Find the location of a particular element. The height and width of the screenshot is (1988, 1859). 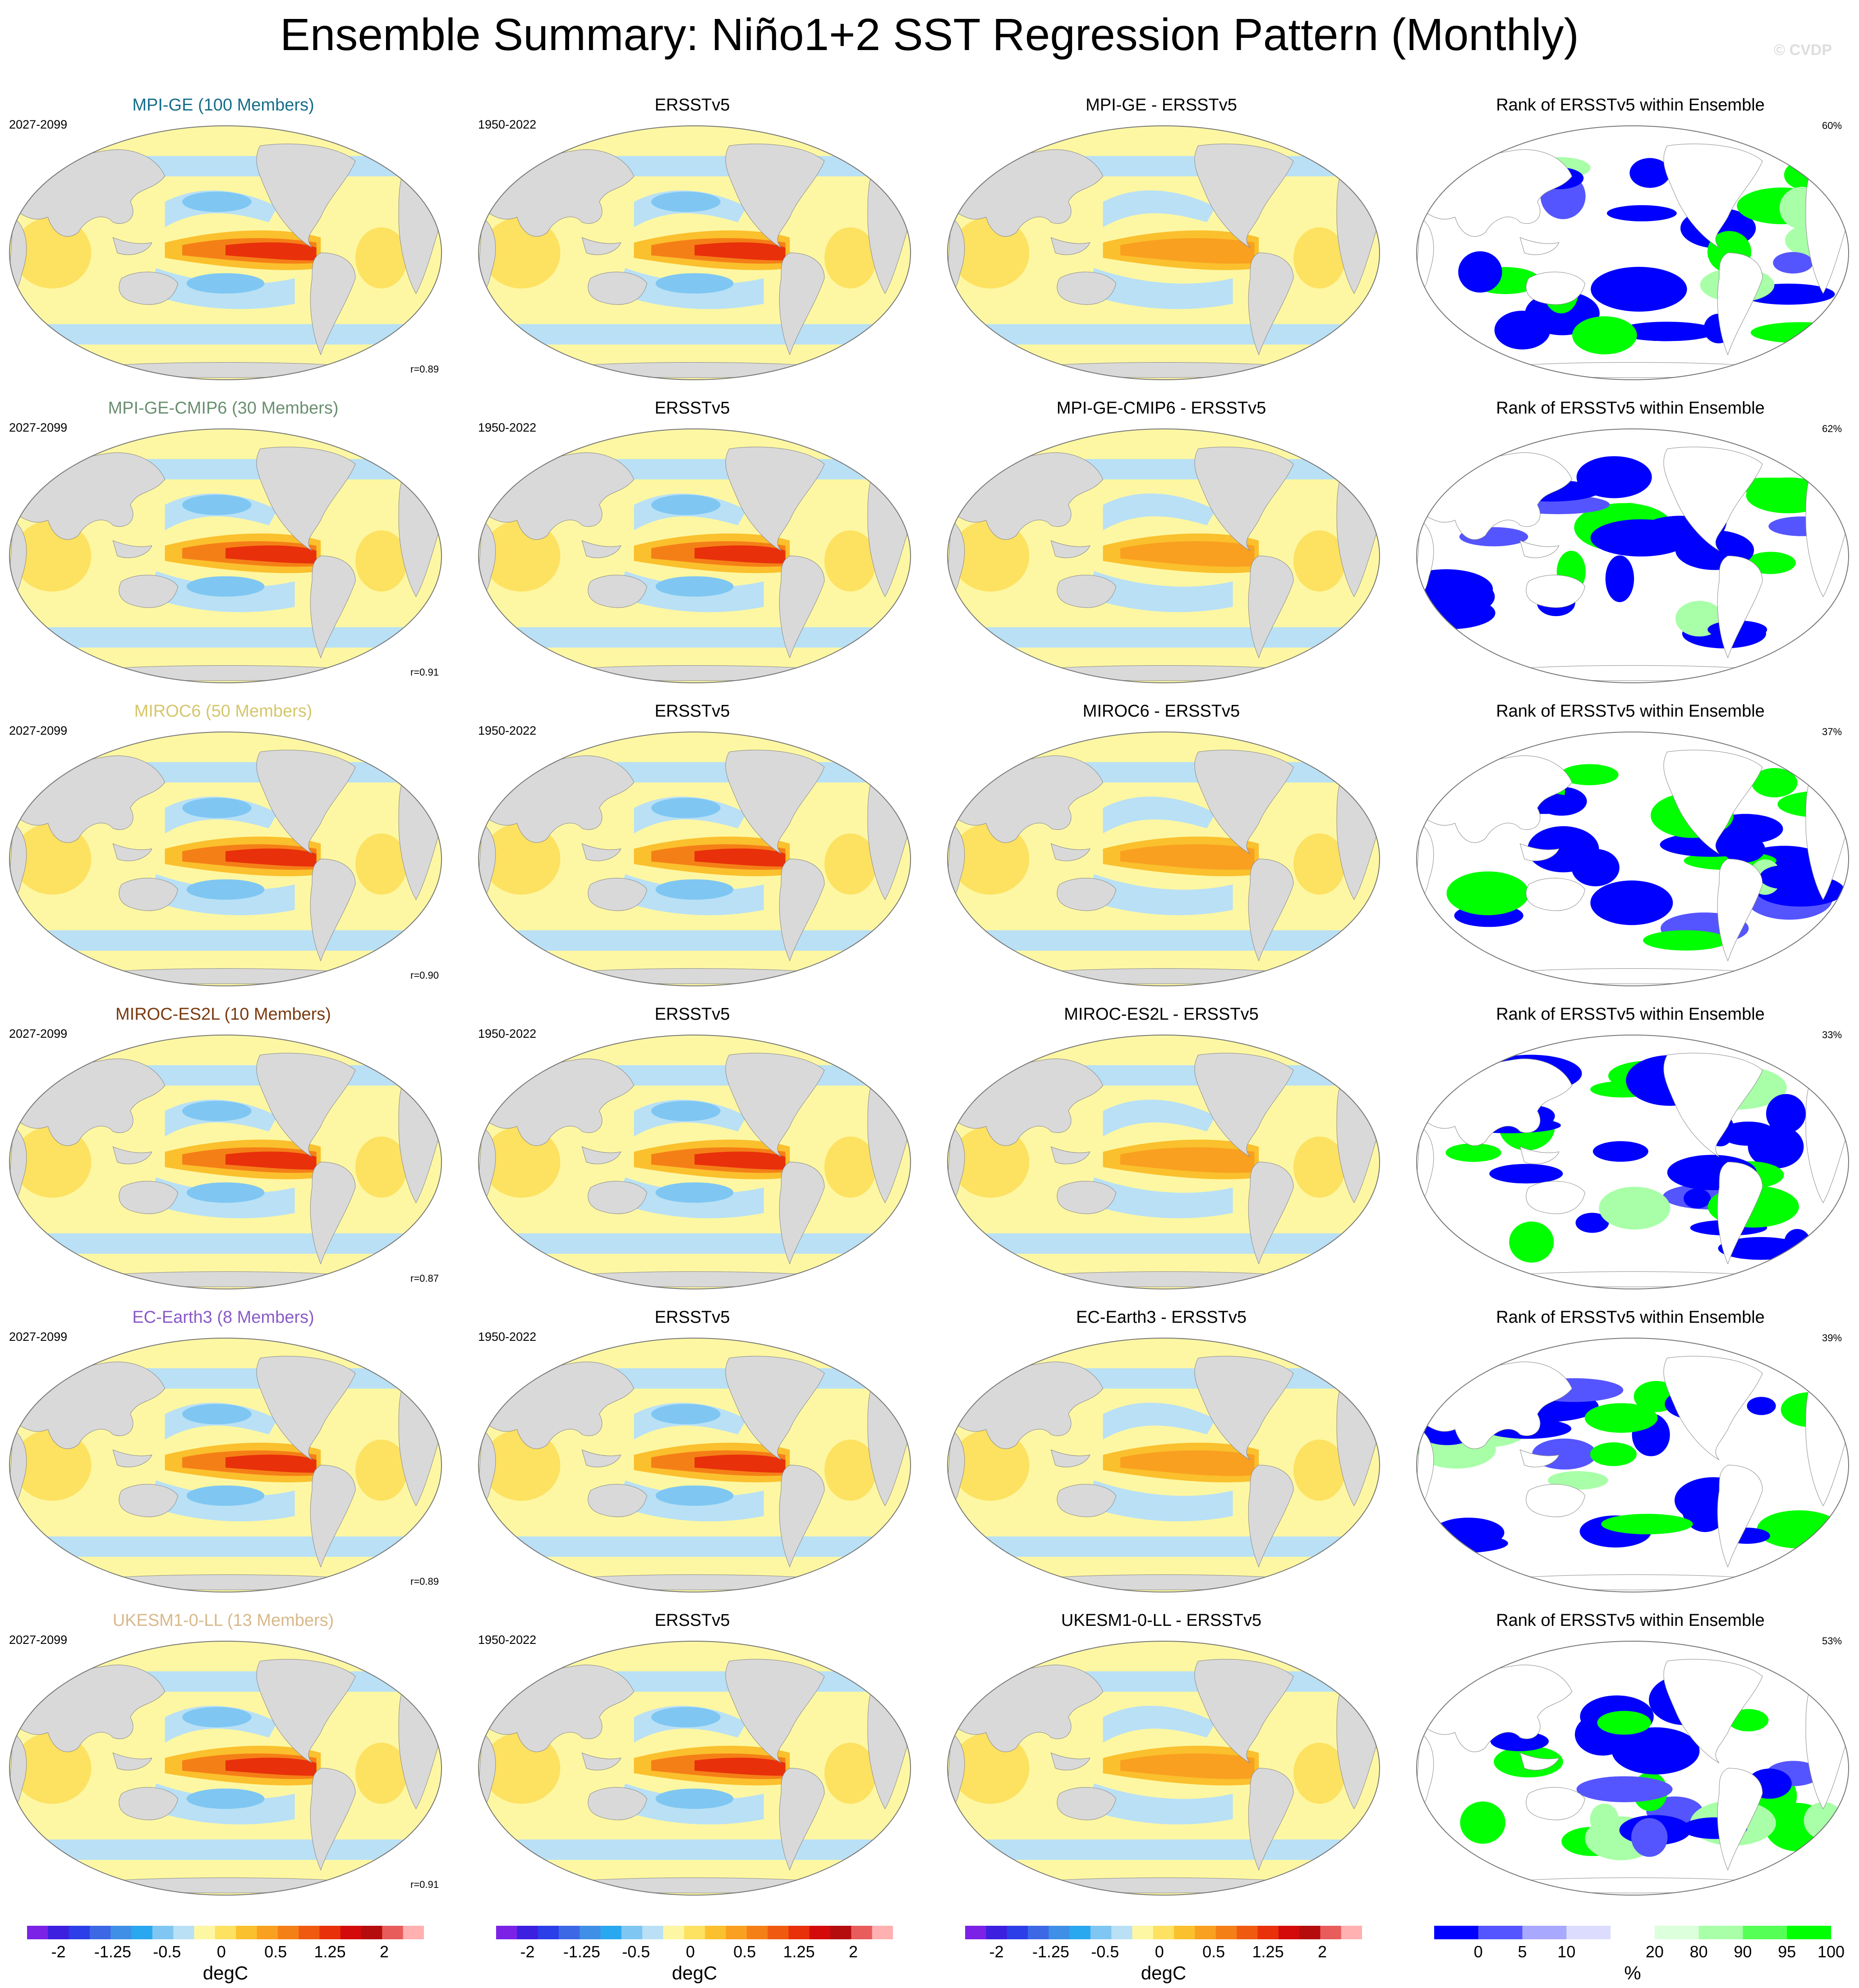

rank-percent: 62% is located at coordinates (1832, 428).